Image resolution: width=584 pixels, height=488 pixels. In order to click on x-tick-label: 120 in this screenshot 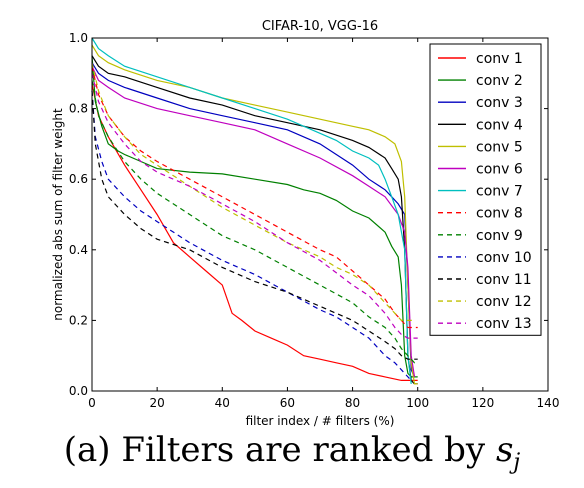, I will do `click(482, 403)`.